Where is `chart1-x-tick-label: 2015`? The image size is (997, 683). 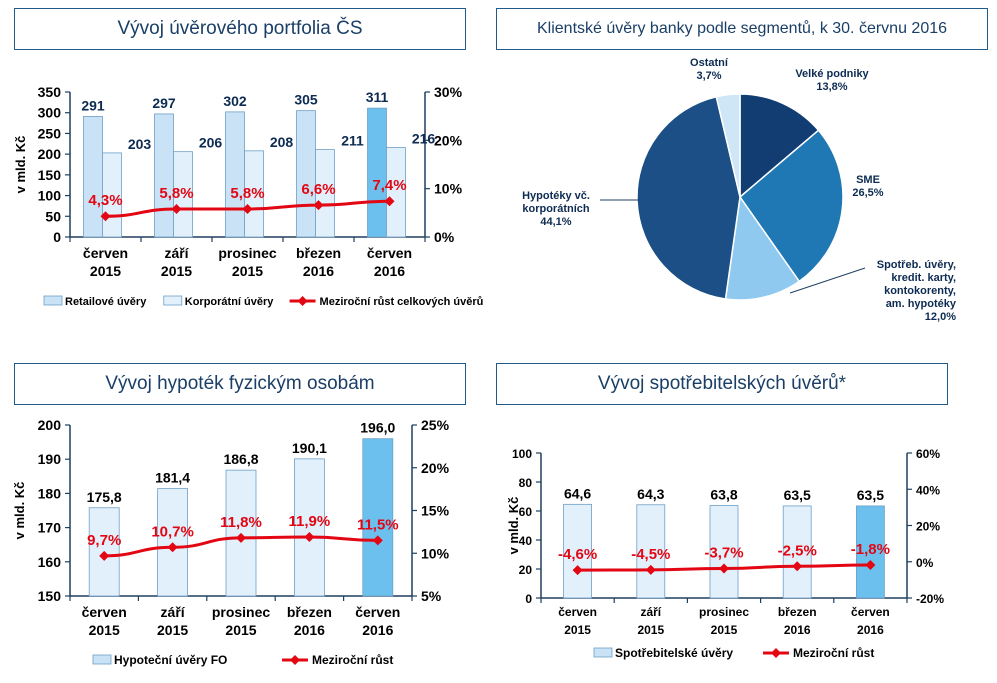
chart1-x-tick-label: 2015 is located at coordinates (247, 271).